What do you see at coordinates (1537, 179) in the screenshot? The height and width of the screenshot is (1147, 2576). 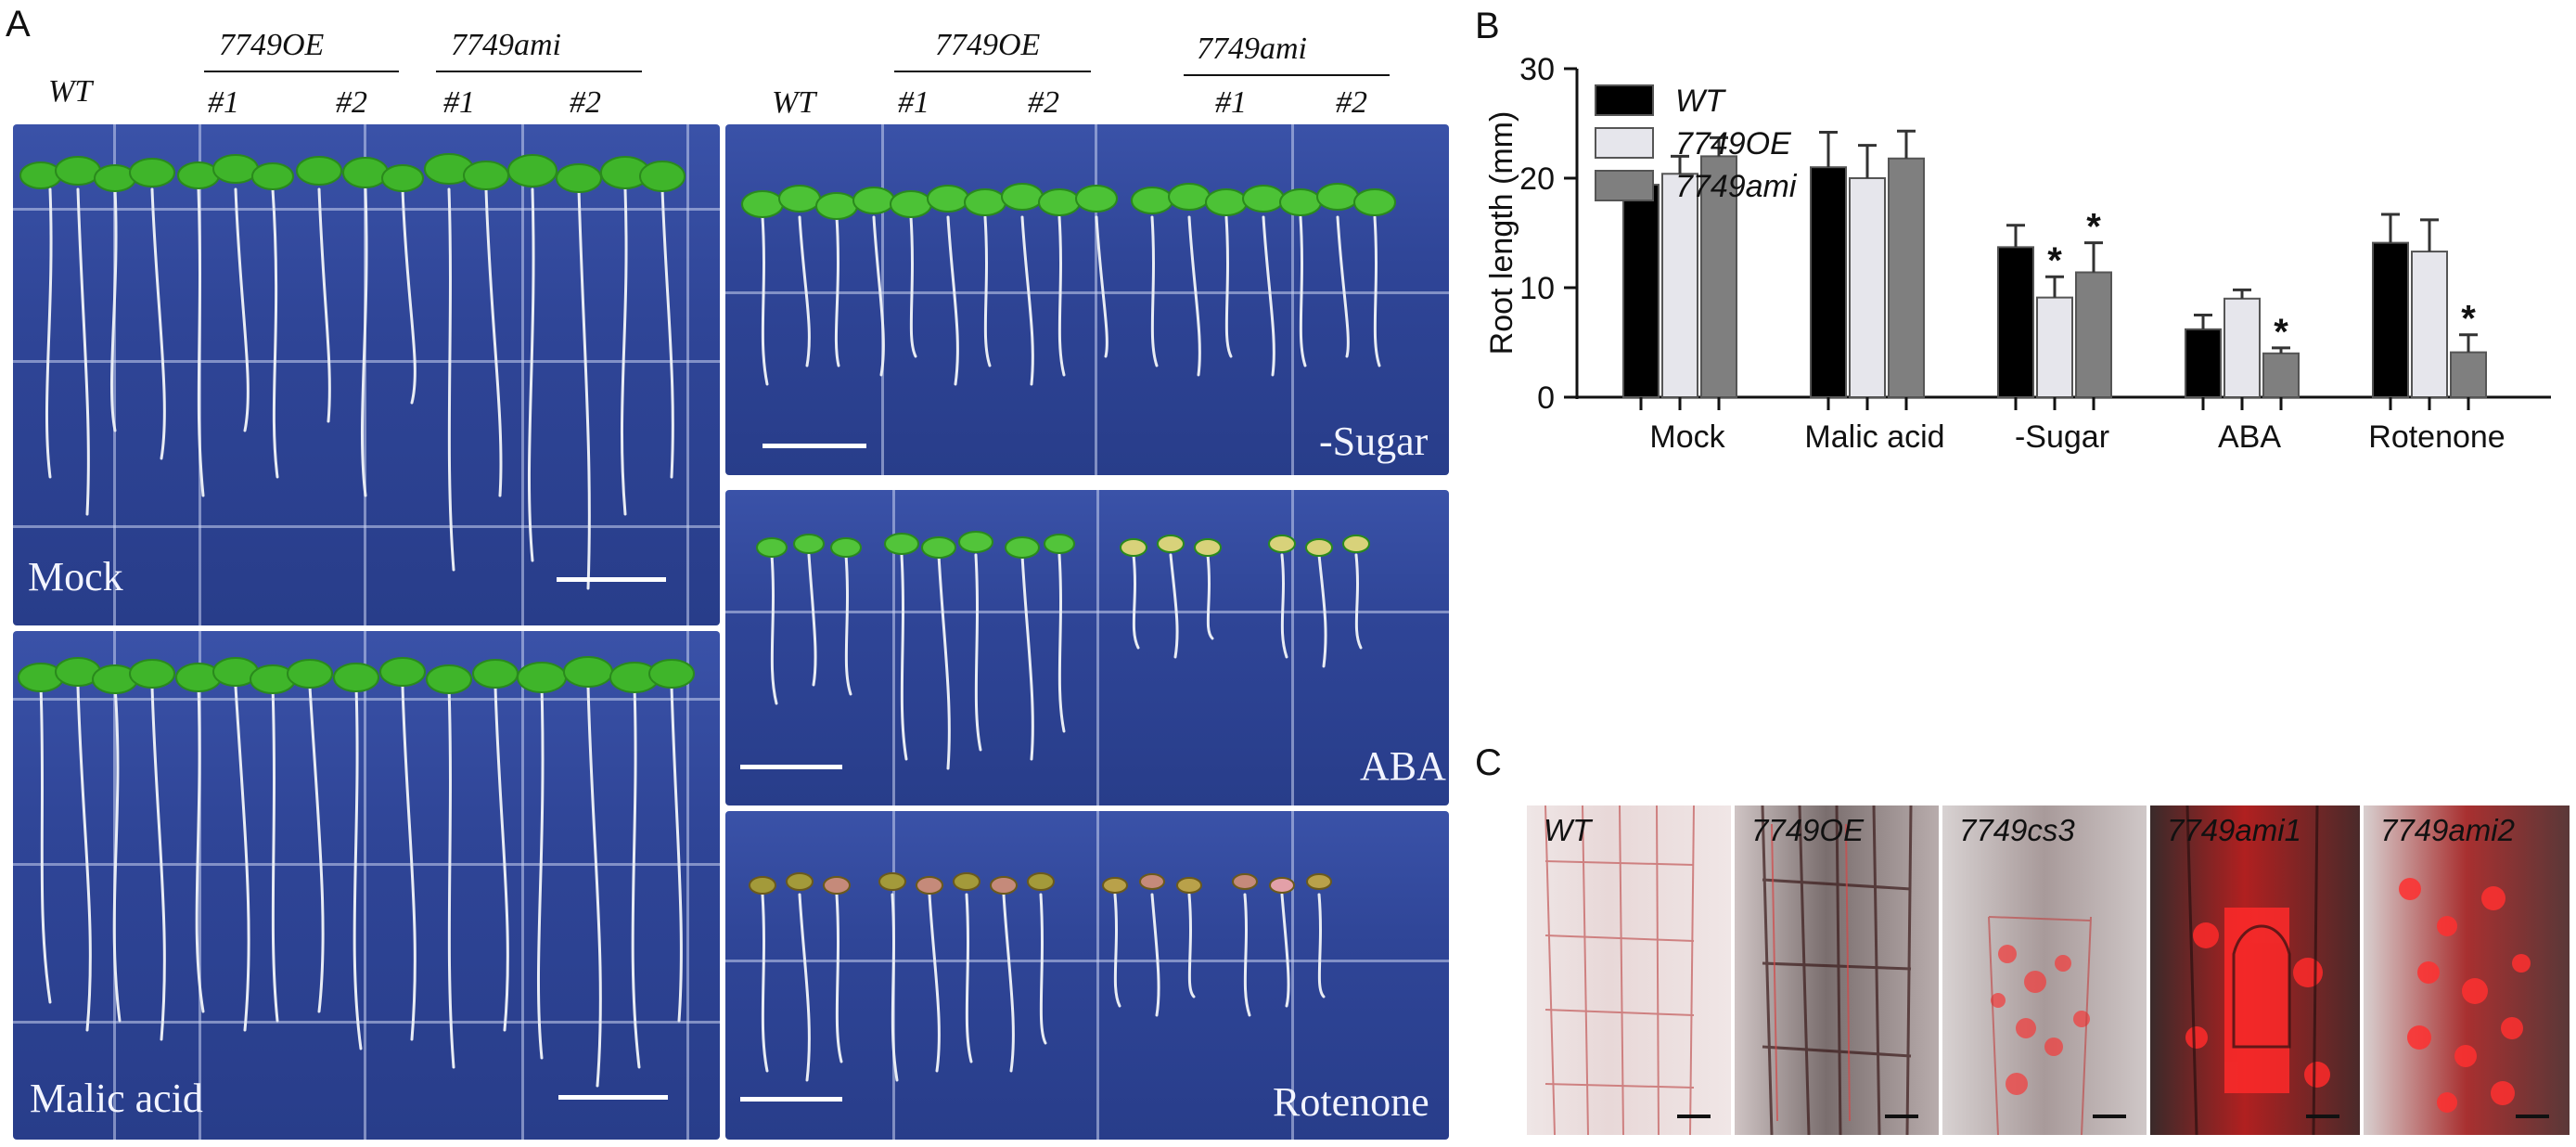 I see `y-tick-label: 20` at bounding box center [1537, 179].